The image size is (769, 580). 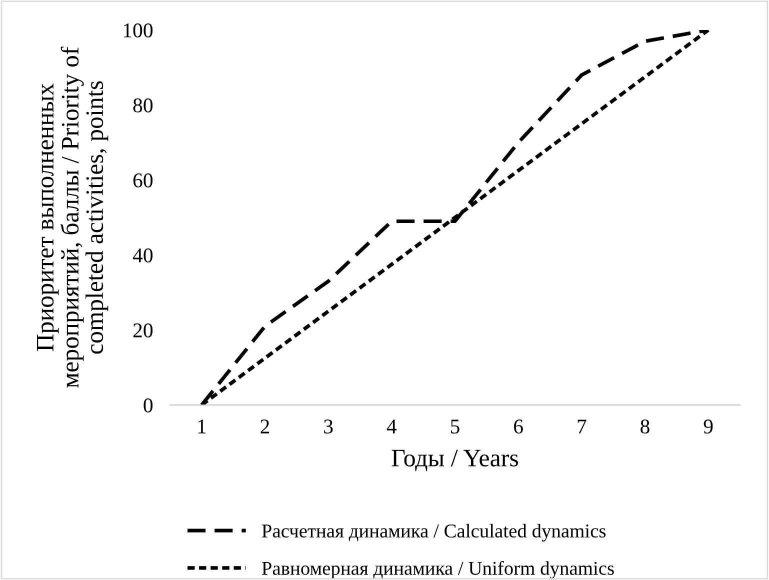 What do you see at coordinates (142, 255) in the screenshot?
I see `y-tick-label: 40` at bounding box center [142, 255].